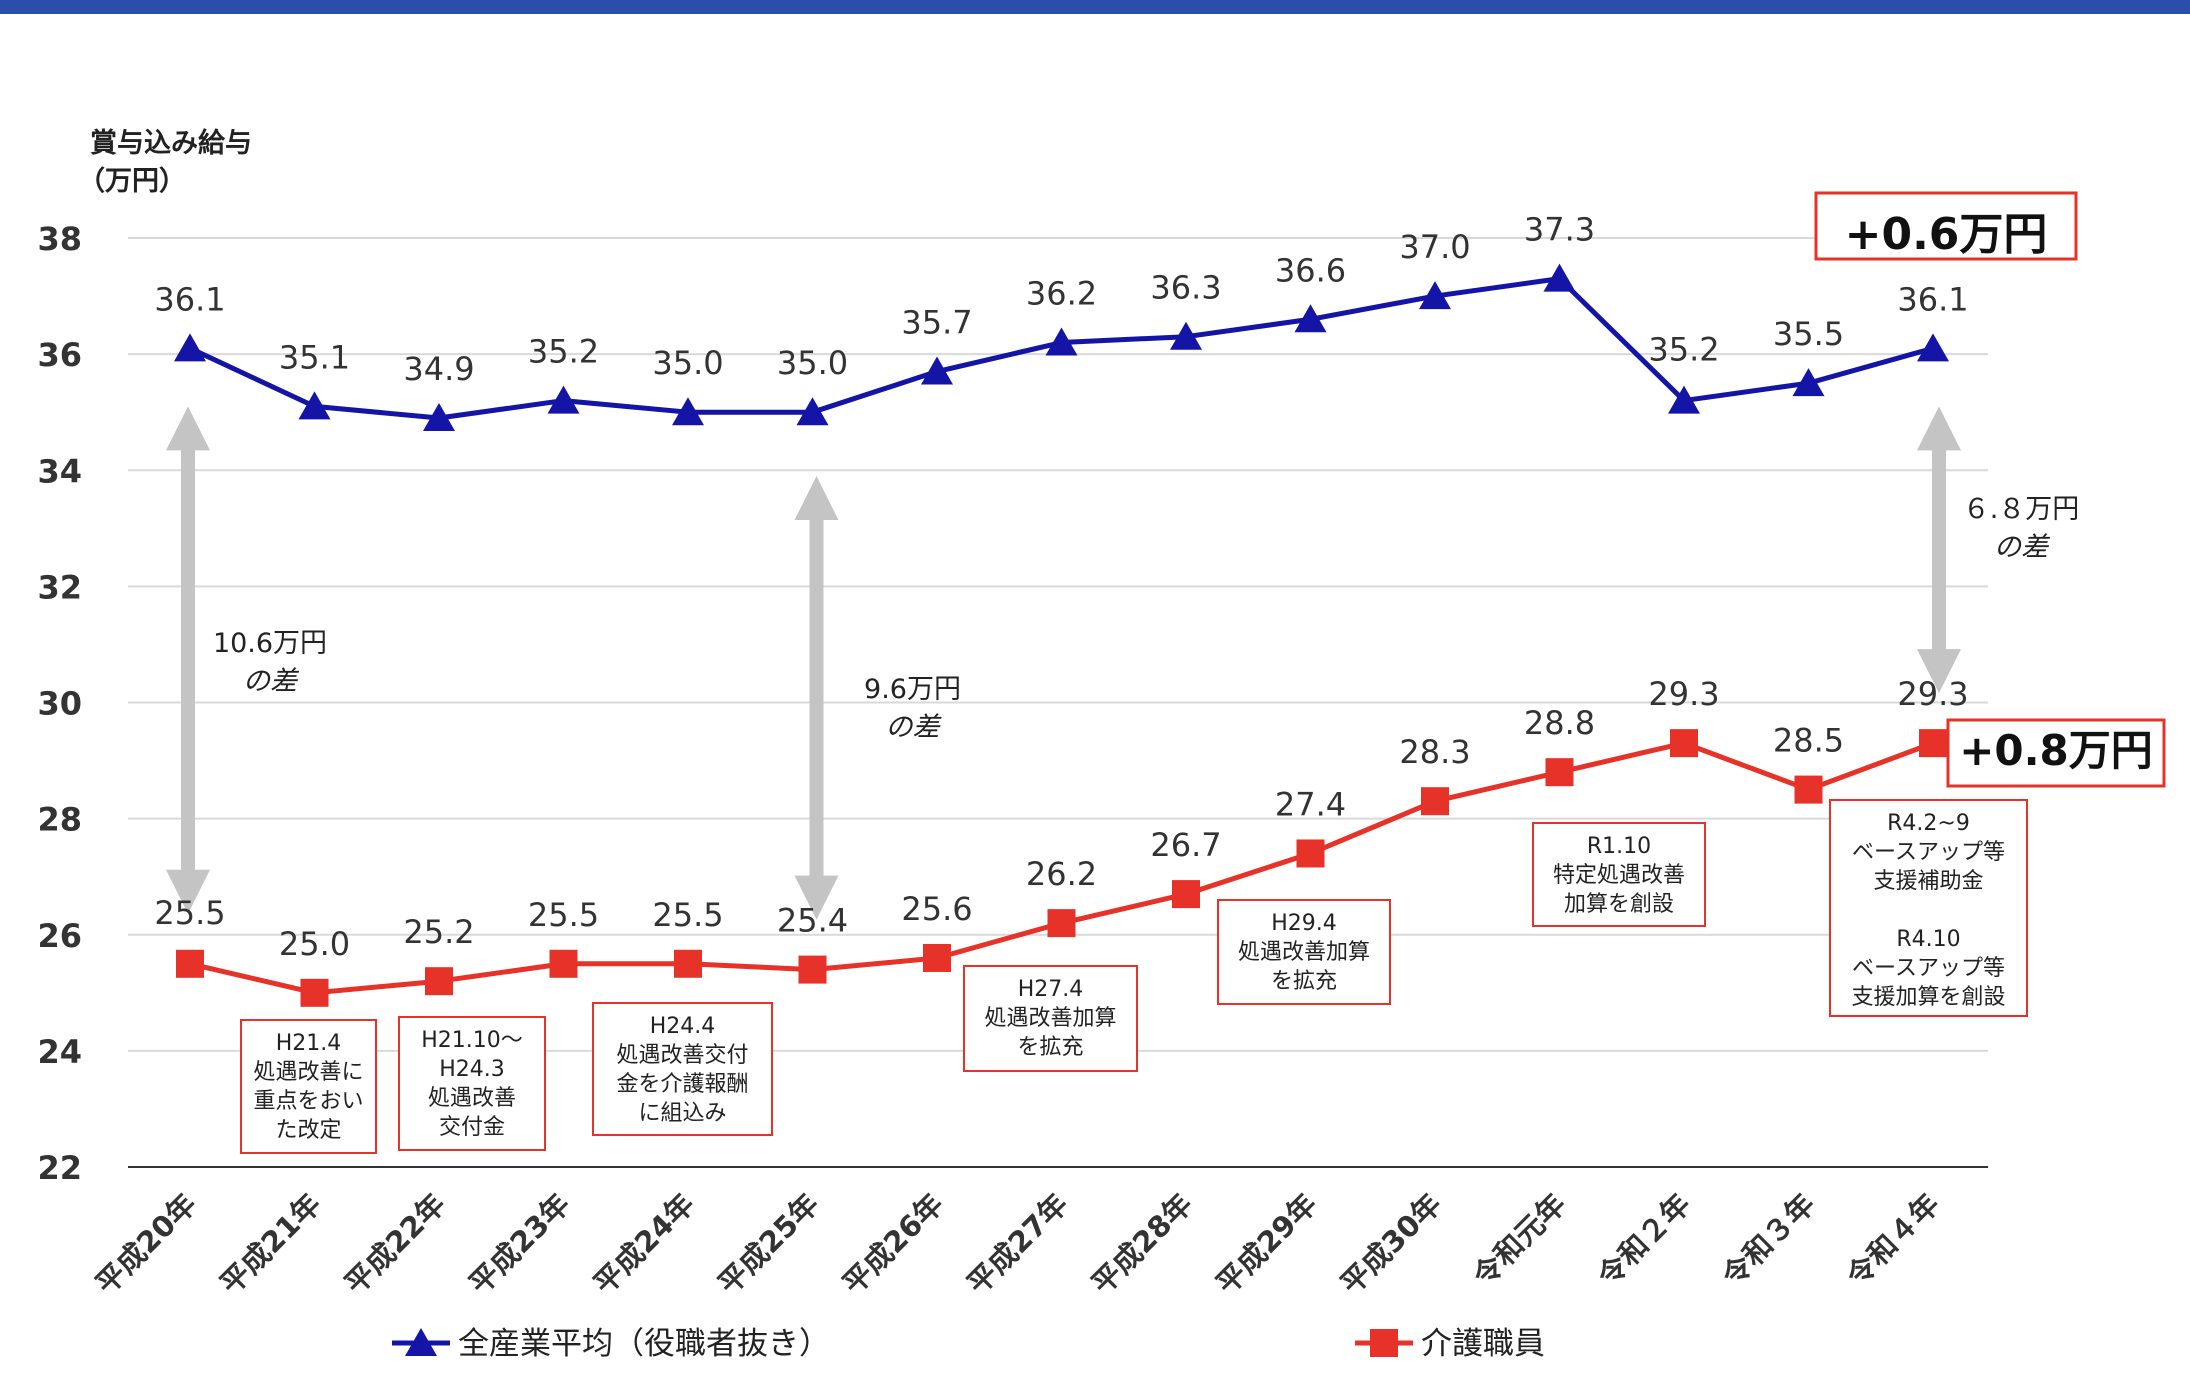 The image size is (2190, 1378). What do you see at coordinates (1559, 230) in the screenshot?
I see `data-label: 37.3` at bounding box center [1559, 230].